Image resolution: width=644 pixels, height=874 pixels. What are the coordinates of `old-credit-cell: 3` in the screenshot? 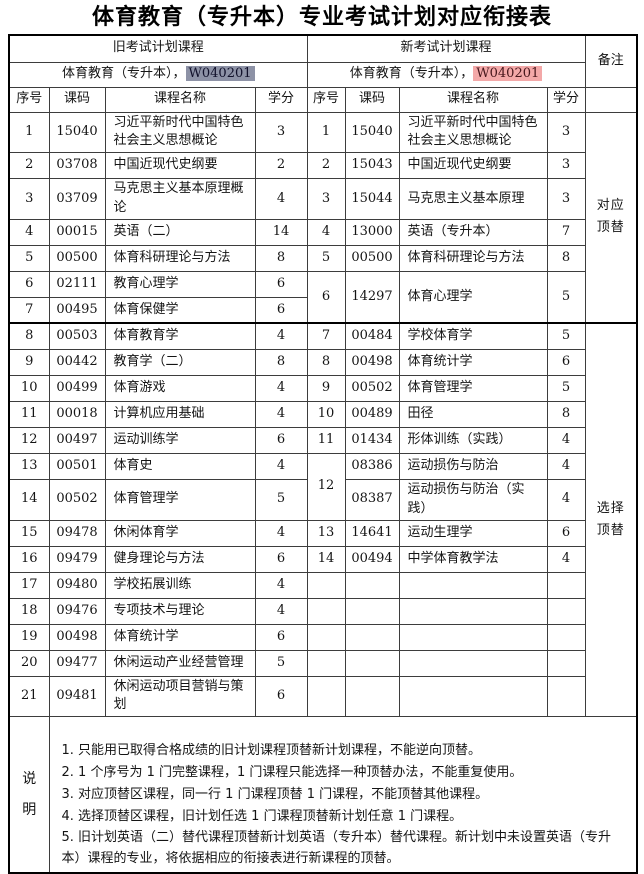 It's located at (281, 132).